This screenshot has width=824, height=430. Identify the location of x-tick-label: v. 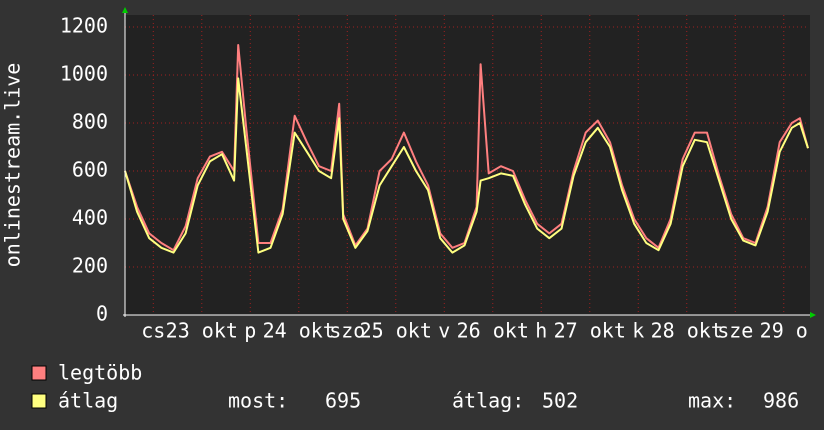
(444, 331).